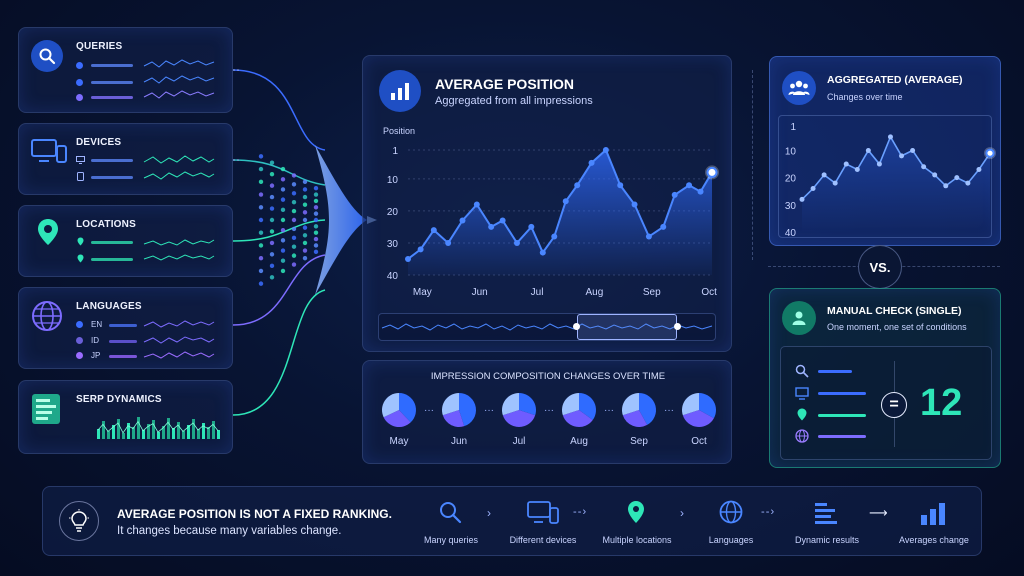  What do you see at coordinates (880, 267) in the screenshot?
I see `vs-label: VS.` at bounding box center [880, 267].